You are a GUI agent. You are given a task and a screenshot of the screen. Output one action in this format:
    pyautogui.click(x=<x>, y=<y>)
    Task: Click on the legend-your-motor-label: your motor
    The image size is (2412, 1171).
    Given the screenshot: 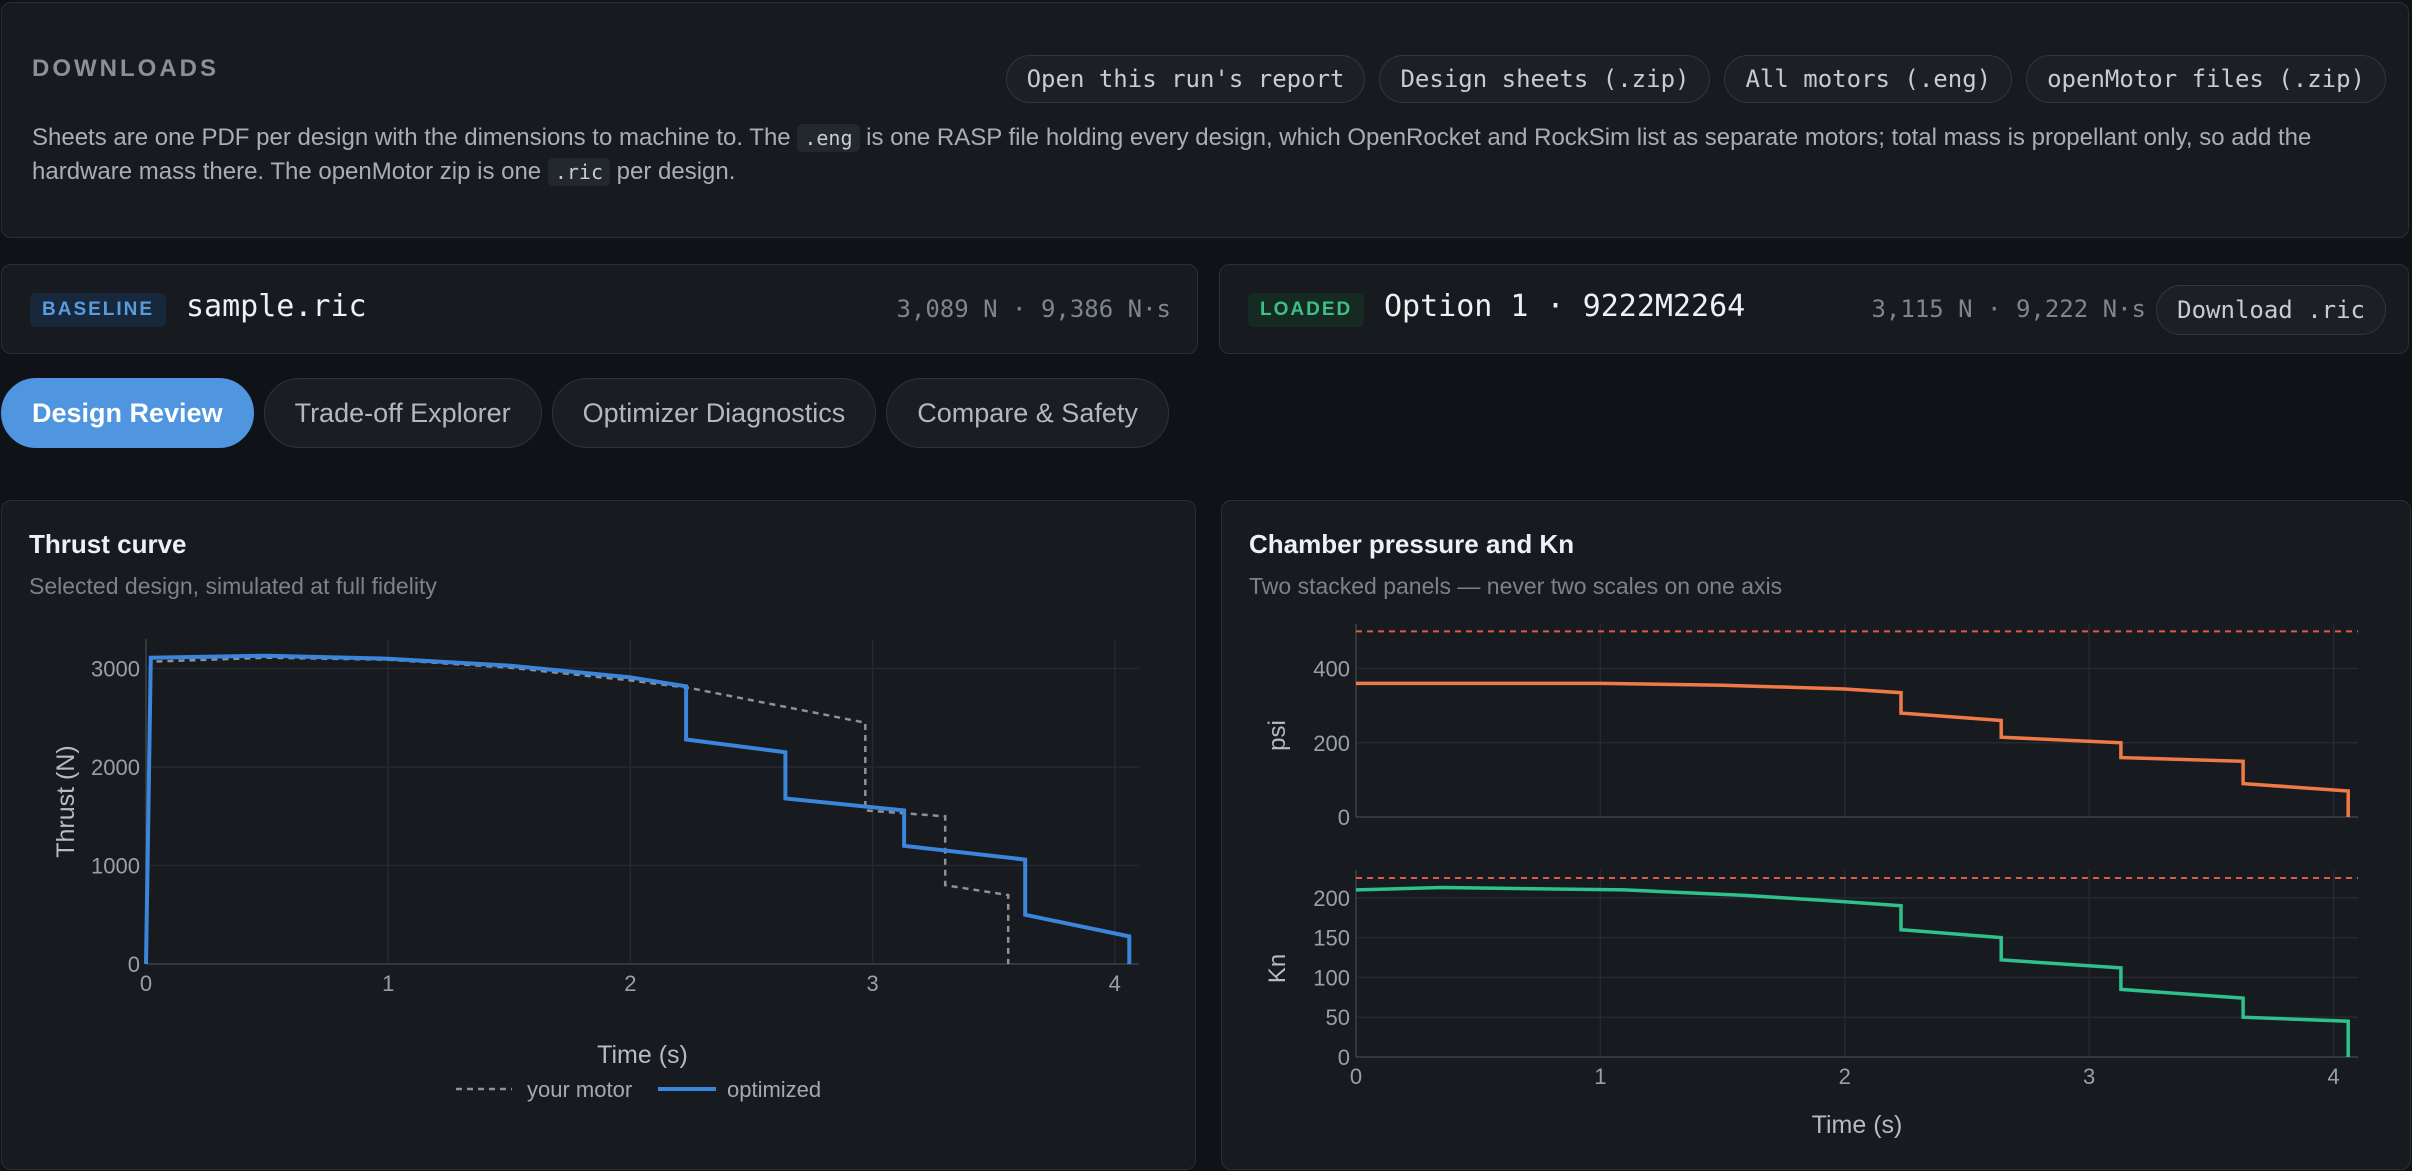 What is the action you would take?
    pyautogui.click(x=579, y=1089)
    